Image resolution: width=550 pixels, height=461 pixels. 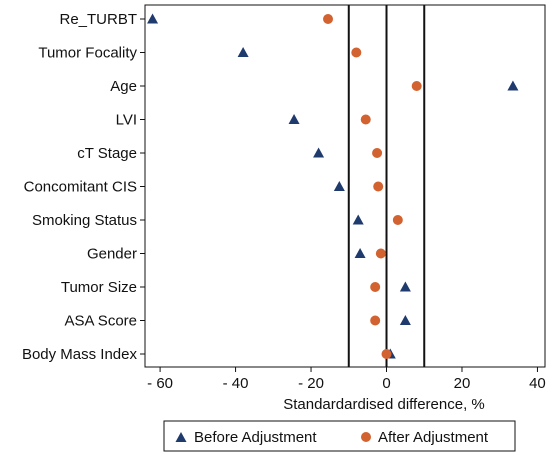 What do you see at coordinates (99, 287) in the screenshot?
I see `y-category-label: Tumor Size` at bounding box center [99, 287].